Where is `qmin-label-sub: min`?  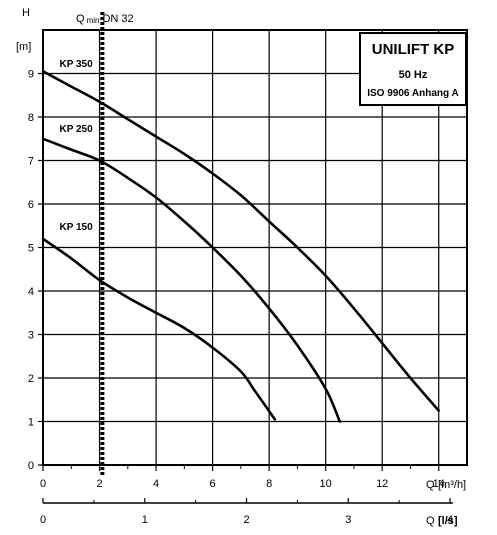
qmin-label-sub: min is located at coordinates (93, 20).